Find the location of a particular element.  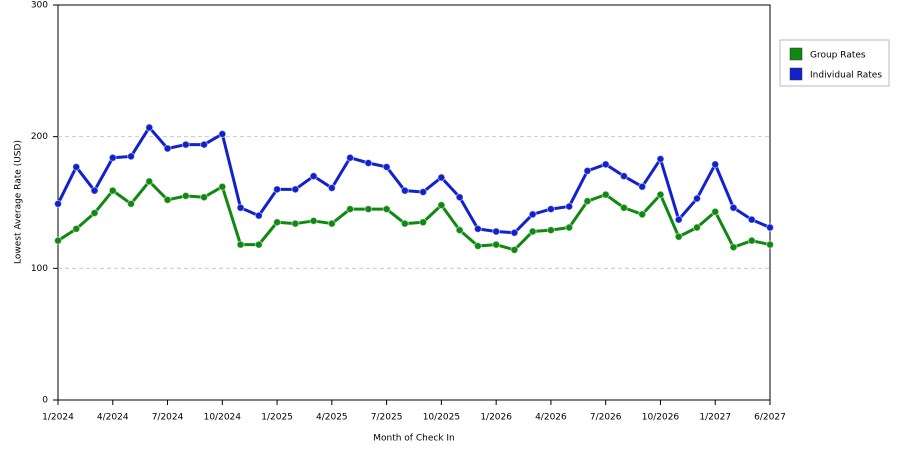

x-tick-label: 4/2025 is located at coordinates (332, 418).